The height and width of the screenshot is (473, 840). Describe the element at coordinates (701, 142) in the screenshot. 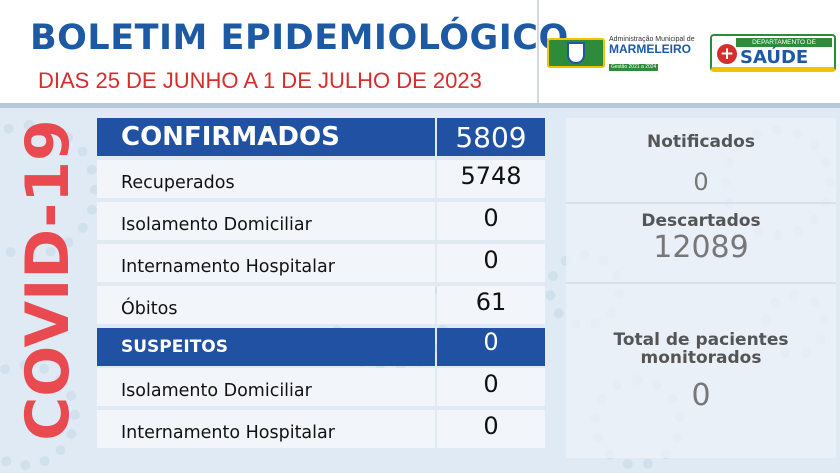

I see `notificados-label: Notificados` at that location.